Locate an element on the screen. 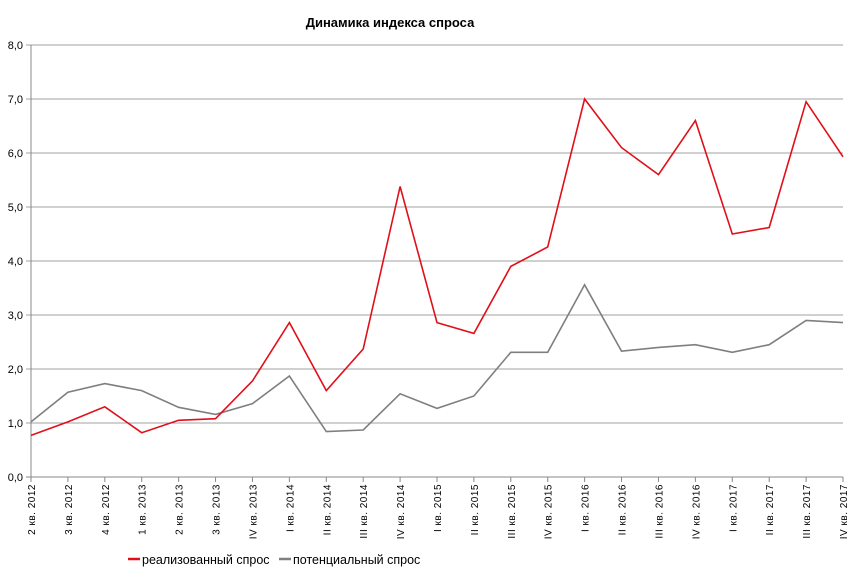  x-tick-label: 2 кв. 2013 is located at coordinates (180, 509).